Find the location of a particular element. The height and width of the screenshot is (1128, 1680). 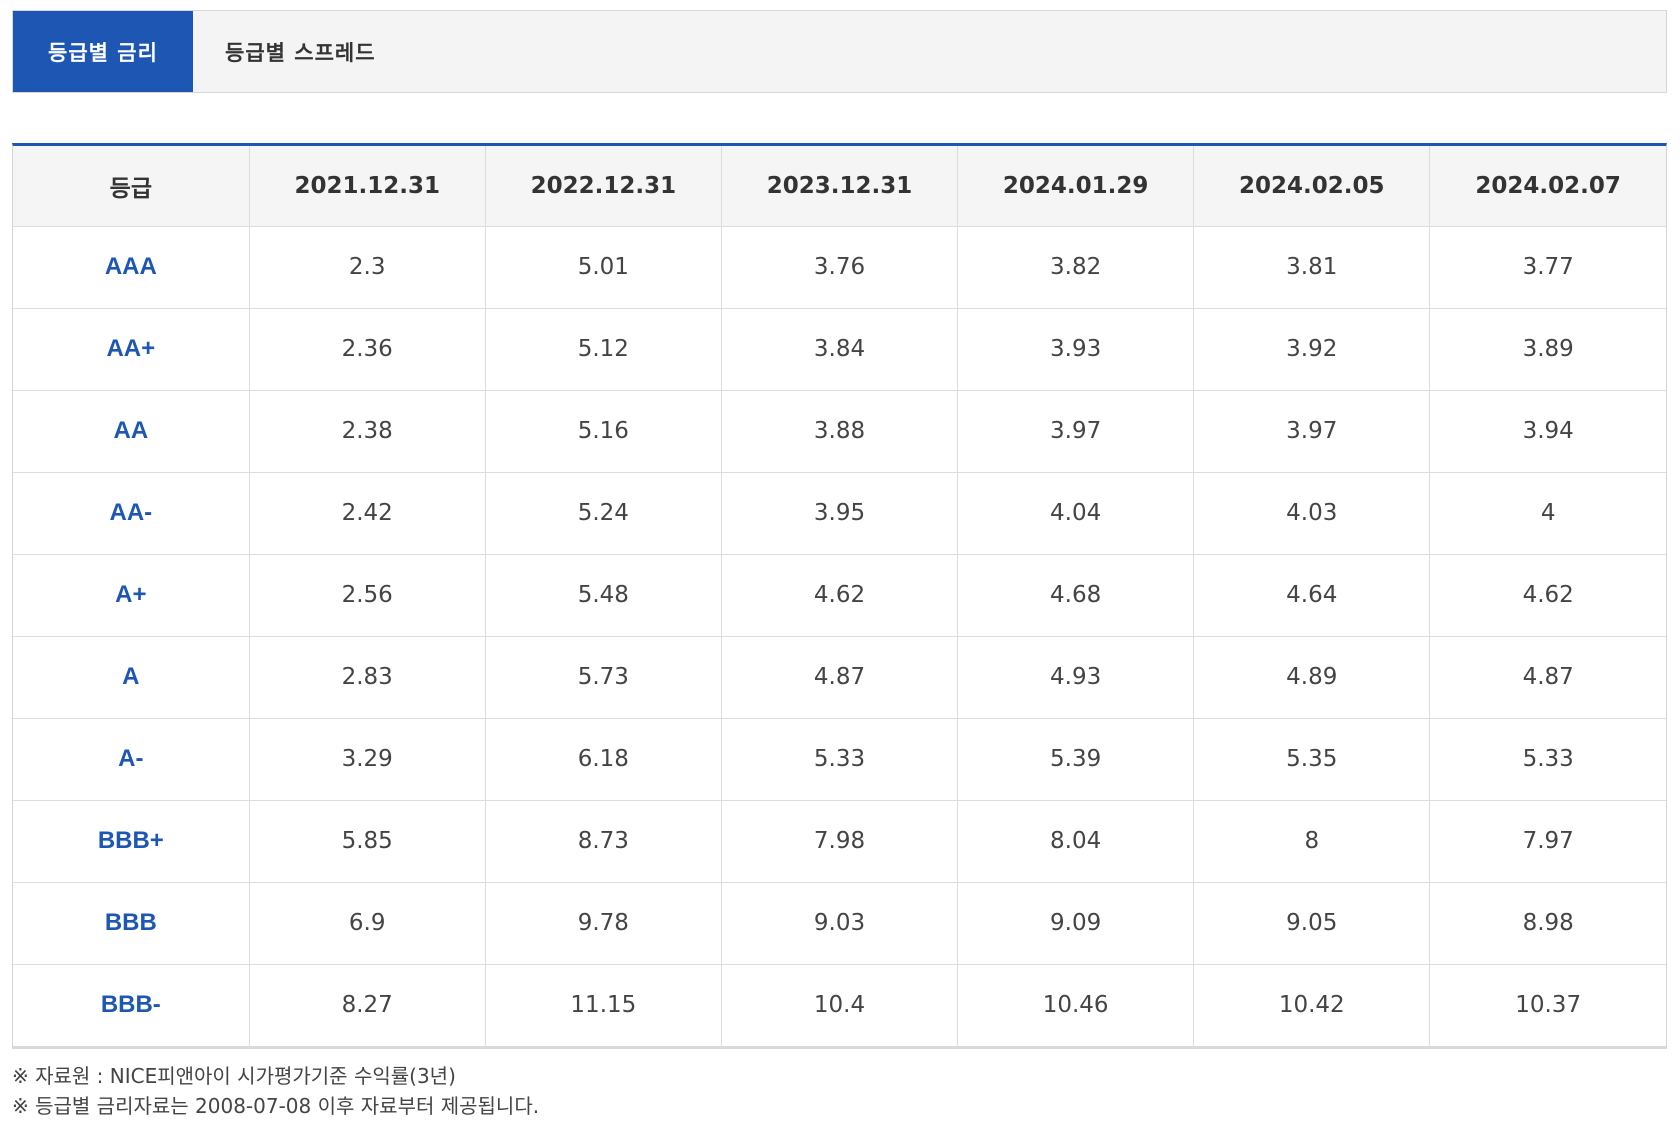

grade-cell: A is located at coordinates (131, 677).